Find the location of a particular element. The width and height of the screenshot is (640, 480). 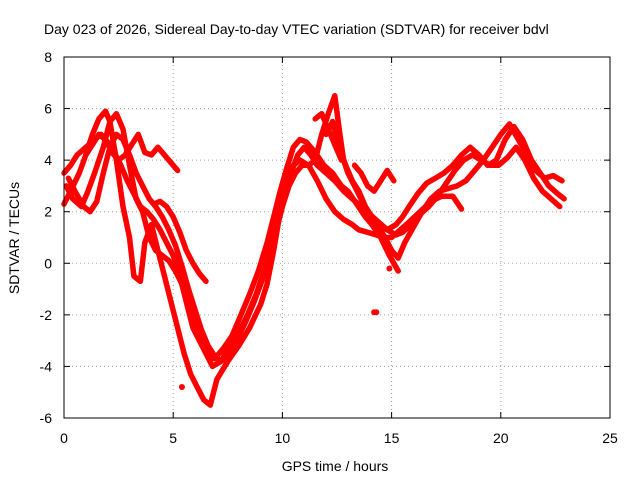

y-tick-label: 8 is located at coordinates (48, 57).